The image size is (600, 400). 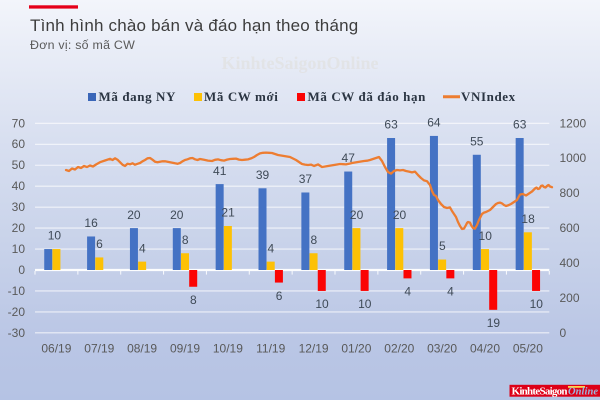 I want to click on svg-text: 10/19, so click(x=228, y=349).